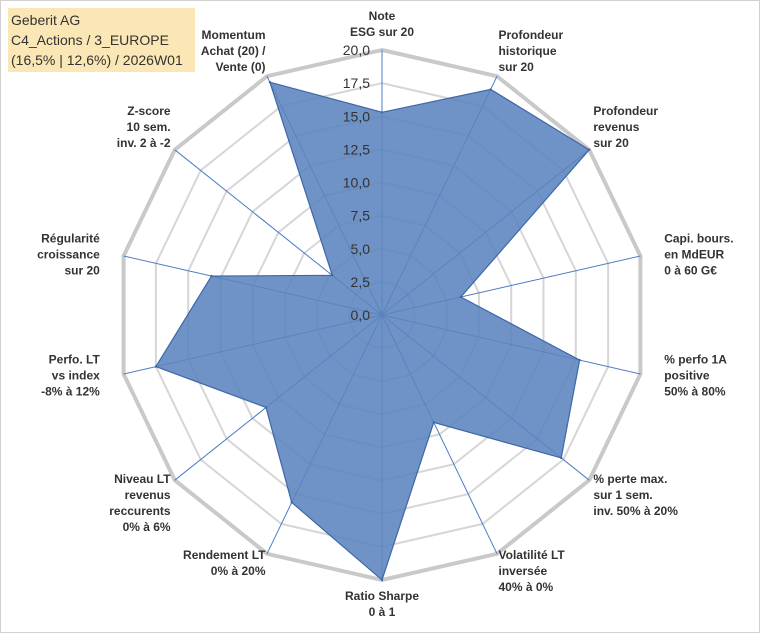 The width and height of the screenshot is (760, 633). Describe the element at coordinates (382, 24) in the screenshot. I see `category-label-0: Note ESG sur 20` at that location.